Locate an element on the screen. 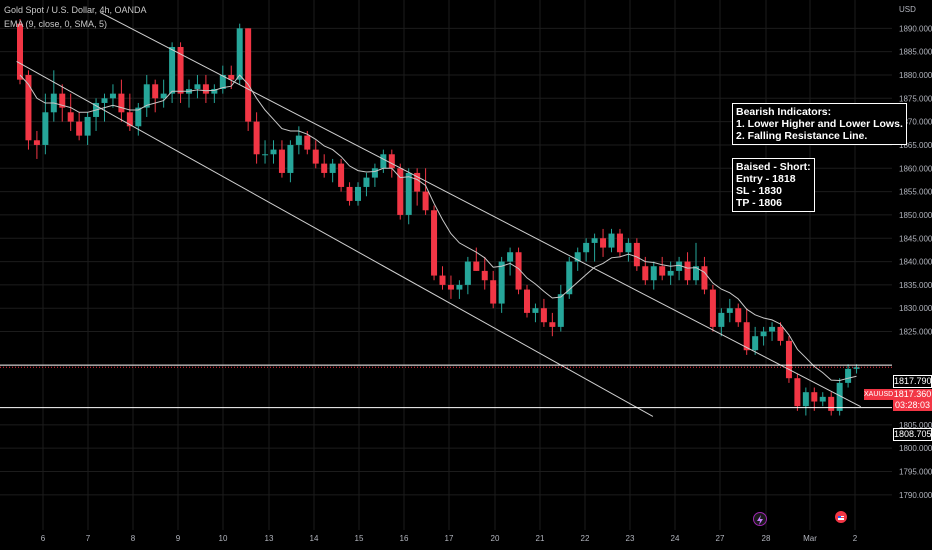 This screenshot has height=550, width=932. current-price-tag: 1817.360 is located at coordinates (912, 394).